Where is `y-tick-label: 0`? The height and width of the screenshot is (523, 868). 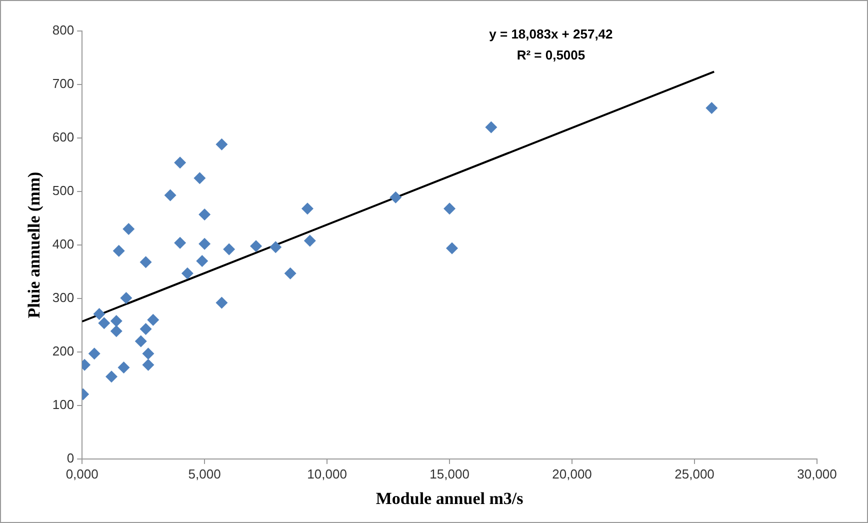 y-tick-label: 0 is located at coordinates (70, 458).